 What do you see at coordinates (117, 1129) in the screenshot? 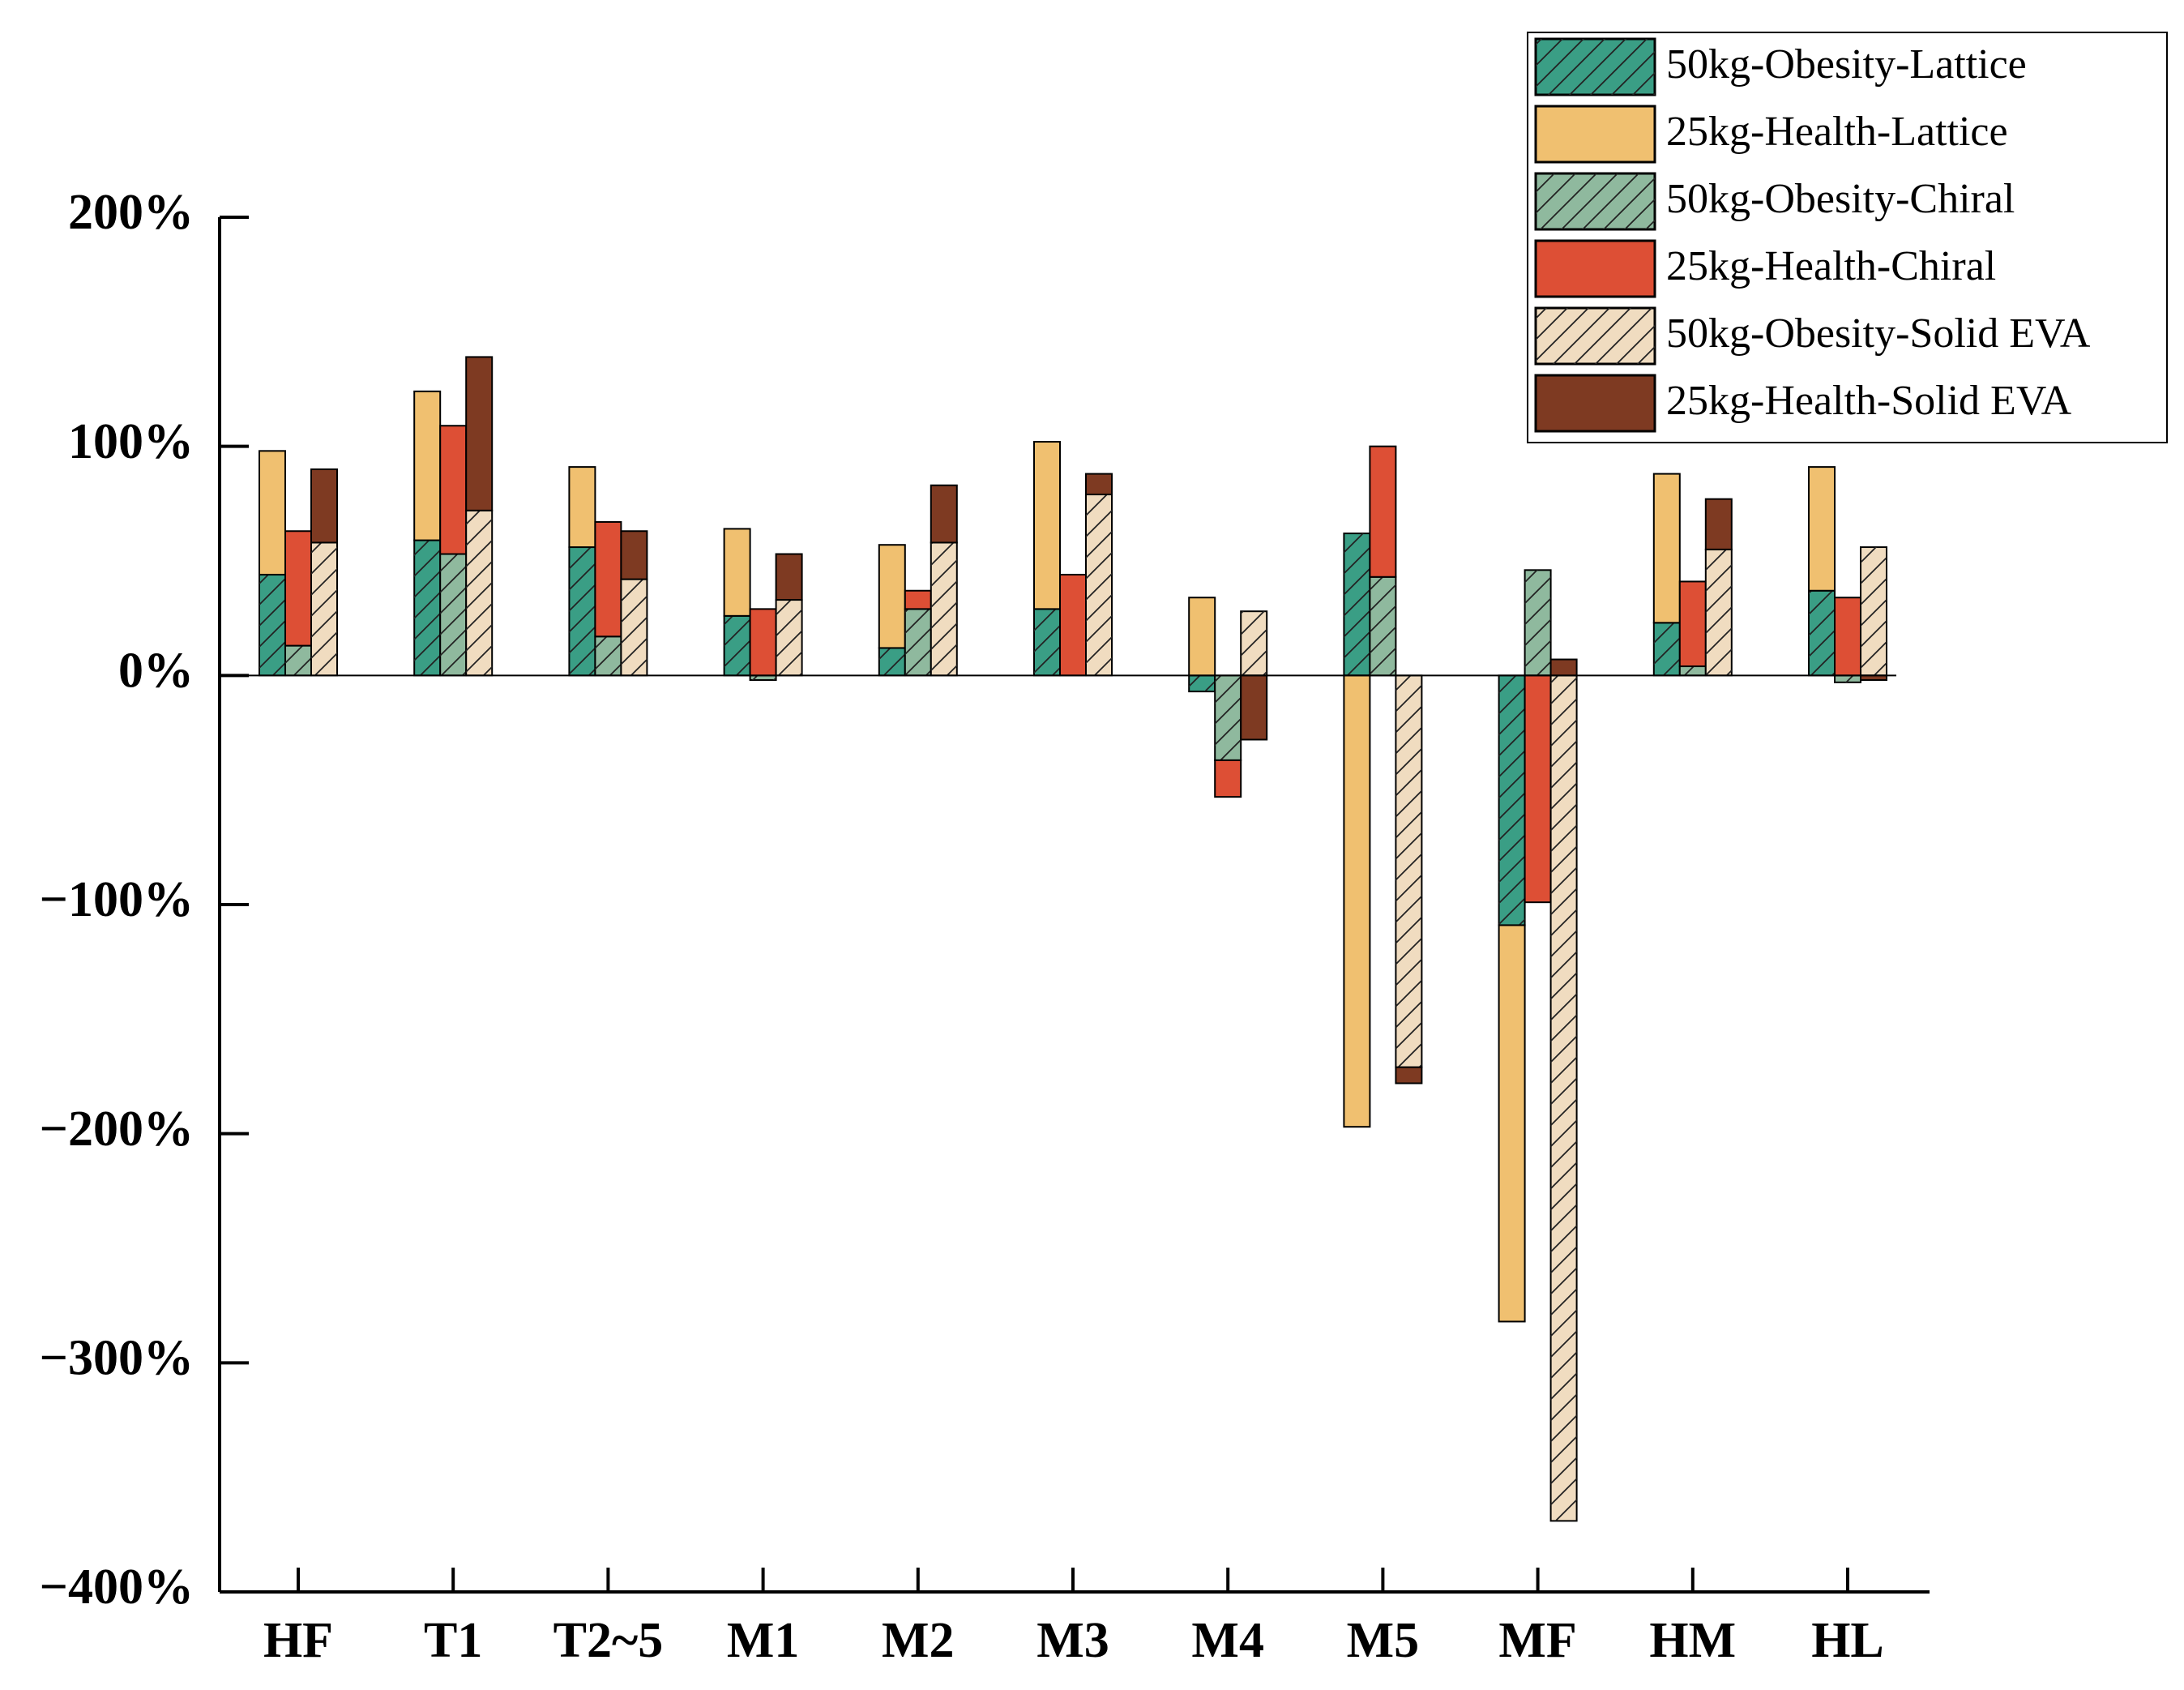
I see `y-tick-label: −200%` at bounding box center [117, 1129].